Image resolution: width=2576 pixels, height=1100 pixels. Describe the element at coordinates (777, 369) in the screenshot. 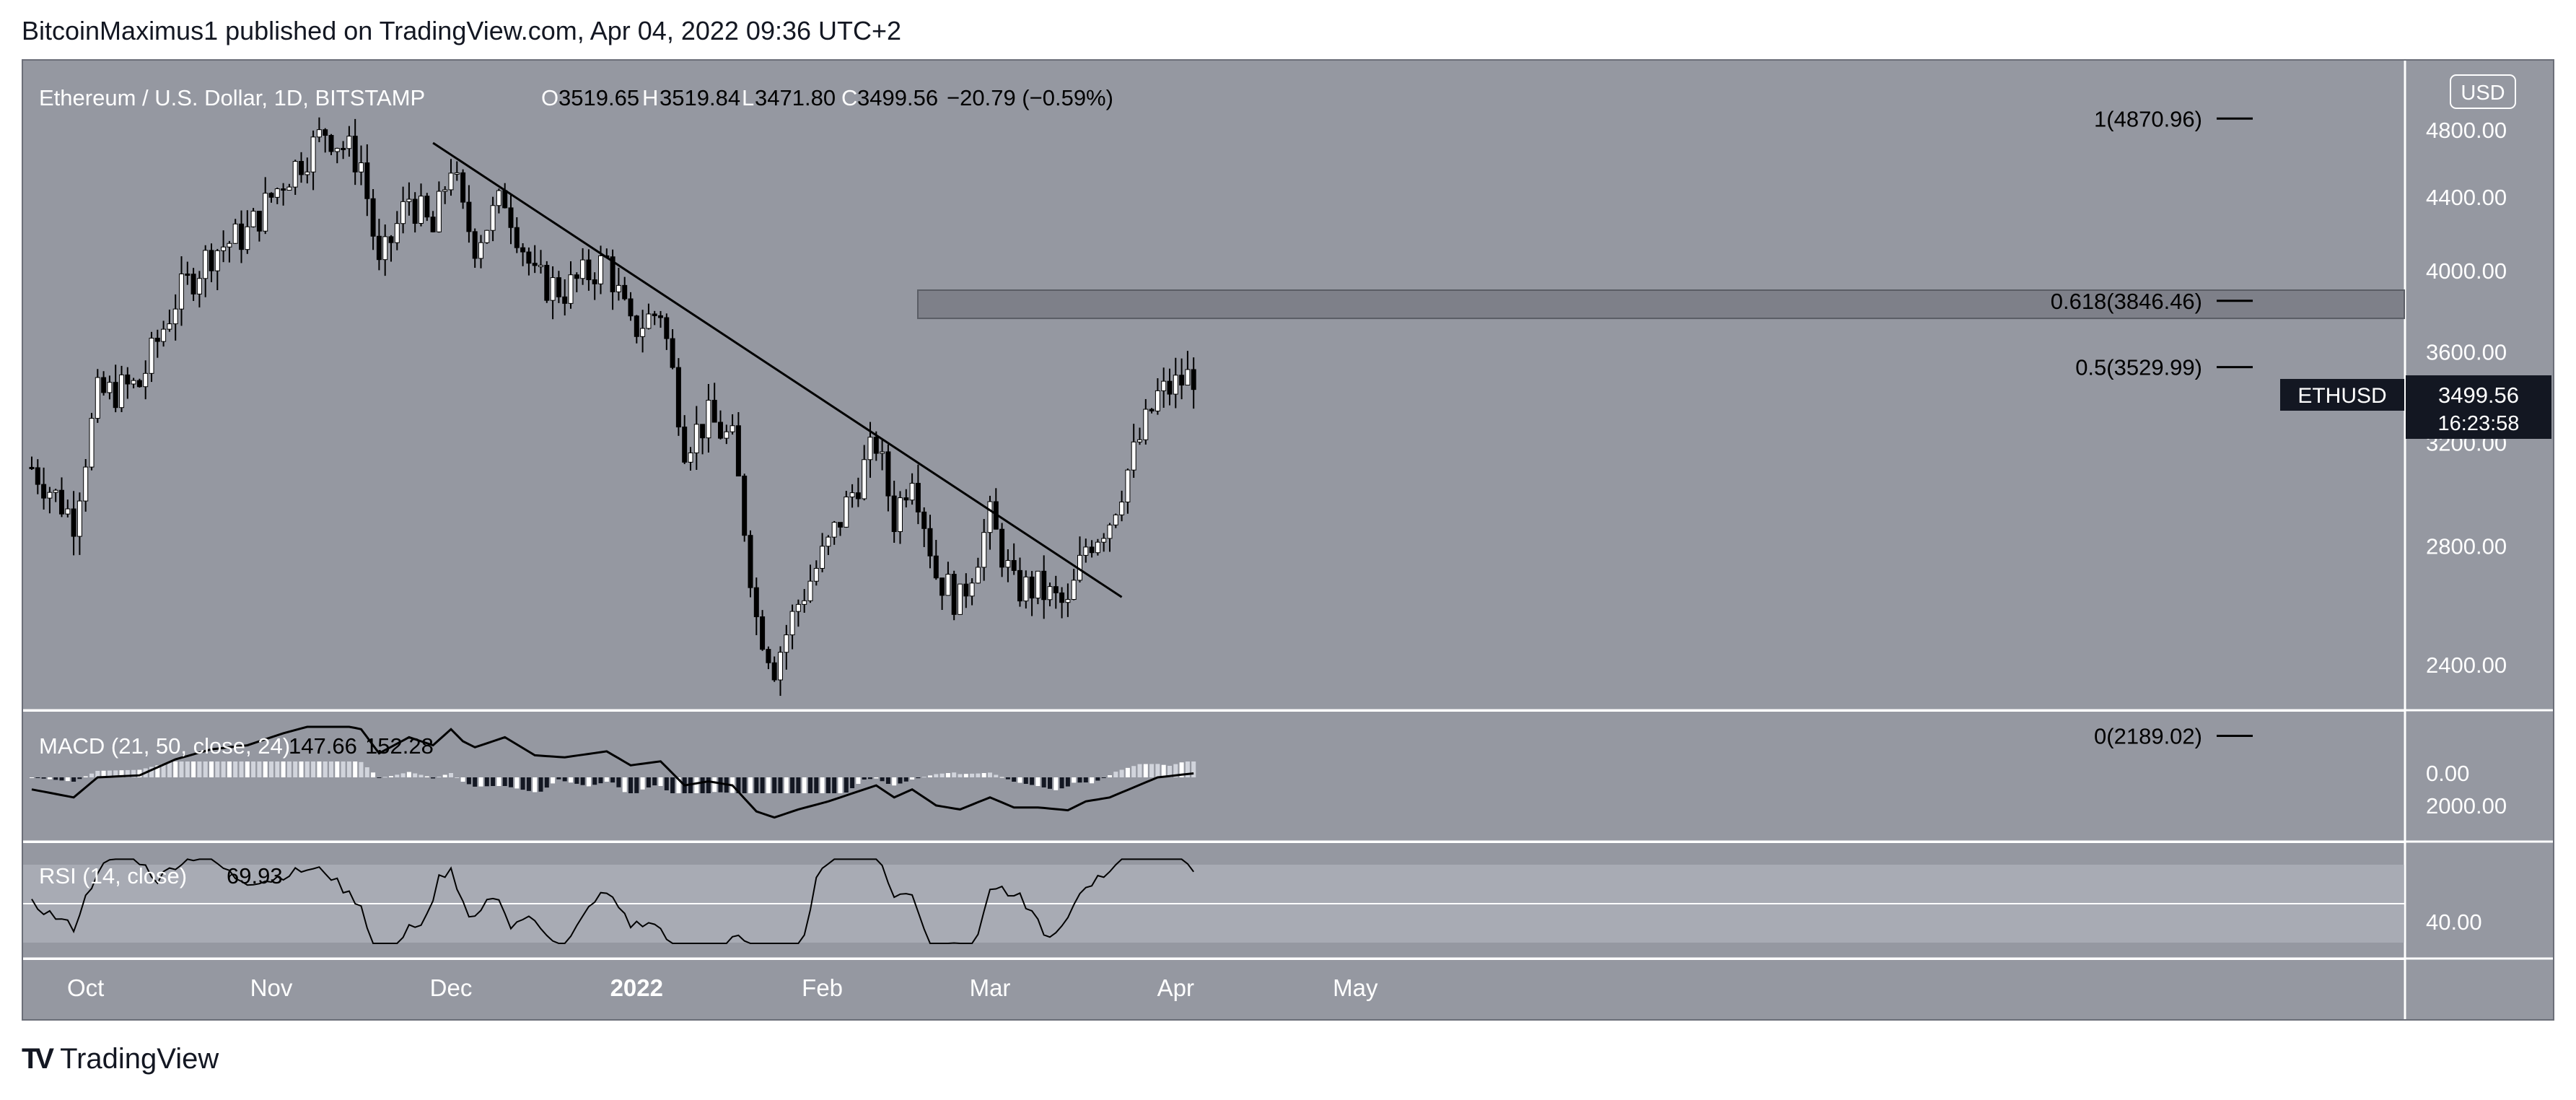

I see `descending-trendline` at that location.